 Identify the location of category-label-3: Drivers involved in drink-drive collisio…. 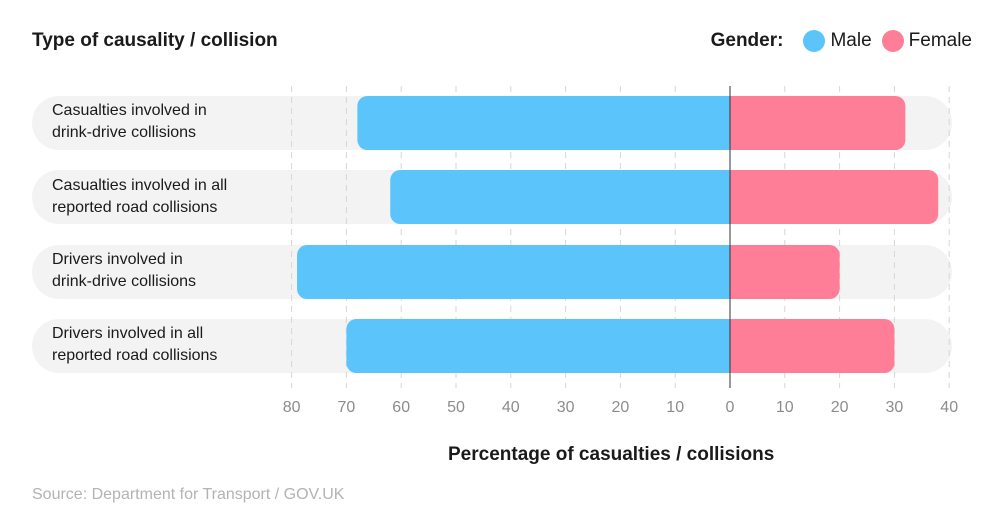
(167, 271).